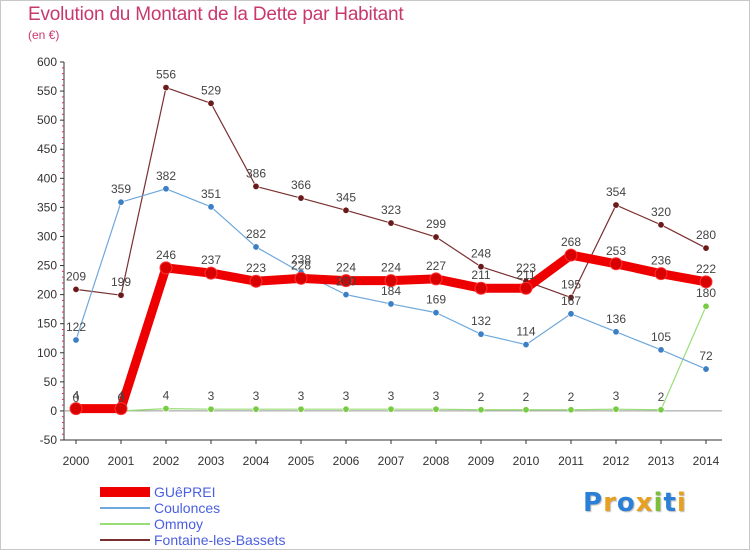 The height and width of the screenshot is (550, 750). Describe the element at coordinates (166, 176) in the screenshot. I see `data-label: 382` at that location.